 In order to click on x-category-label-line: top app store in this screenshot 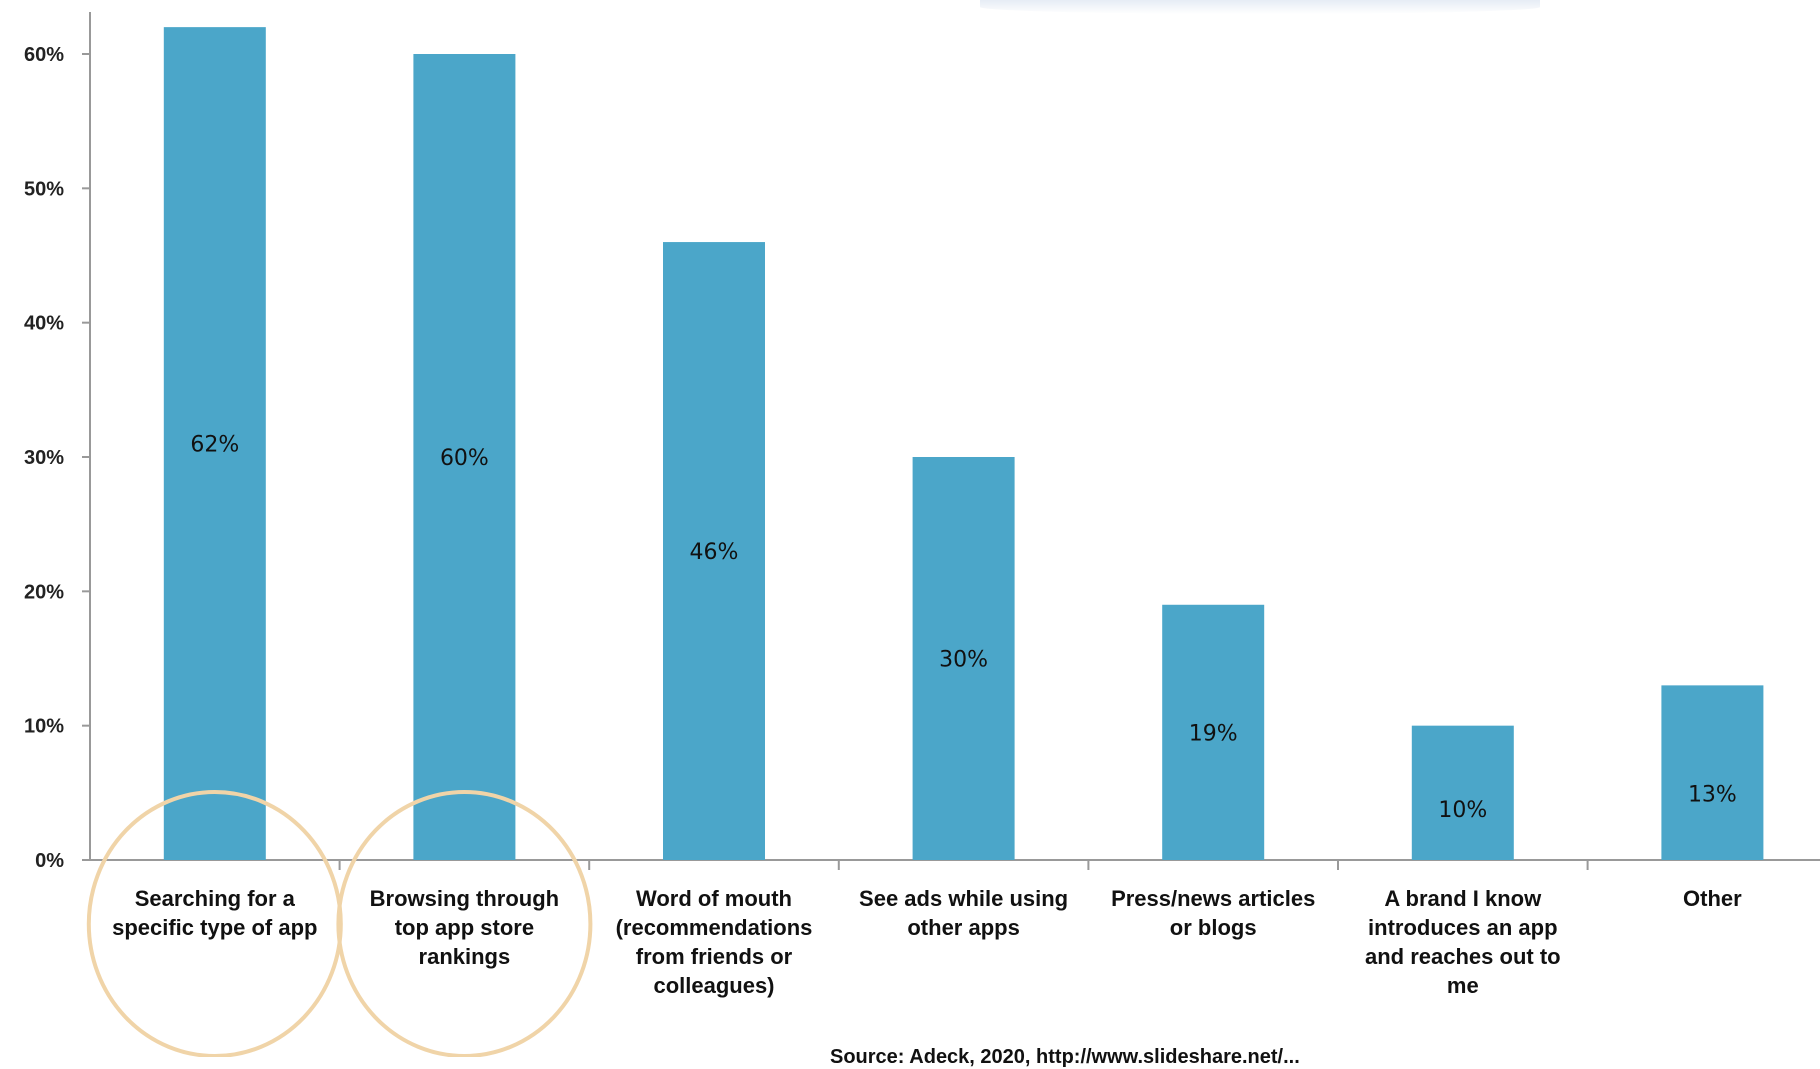, I will do `click(464, 927)`.